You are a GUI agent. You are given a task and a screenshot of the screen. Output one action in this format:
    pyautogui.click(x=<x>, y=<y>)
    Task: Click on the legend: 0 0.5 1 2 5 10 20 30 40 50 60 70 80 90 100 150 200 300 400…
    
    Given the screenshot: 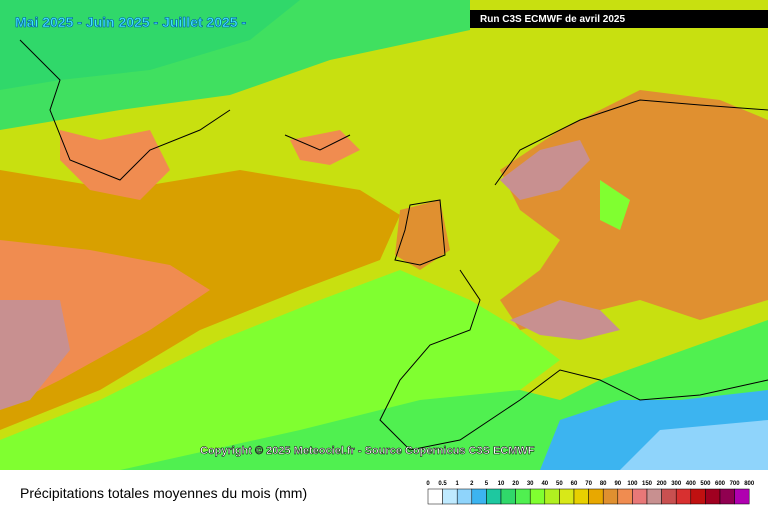 What is the action you would take?
    pyautogui.click(x=590, y=493)
    